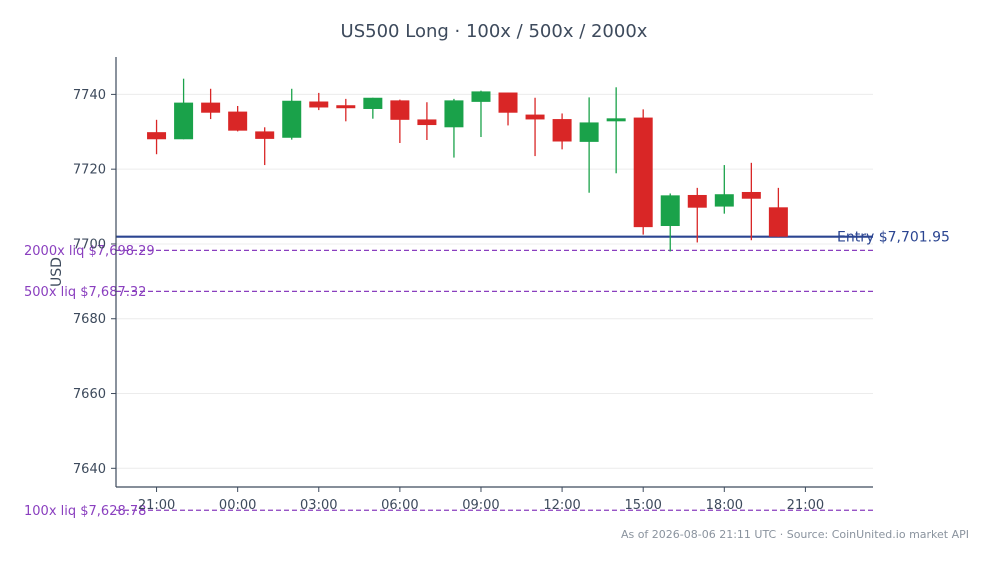  I want to click on liq-500x-label: 500x liq $7,687.32, so click(85, 292).